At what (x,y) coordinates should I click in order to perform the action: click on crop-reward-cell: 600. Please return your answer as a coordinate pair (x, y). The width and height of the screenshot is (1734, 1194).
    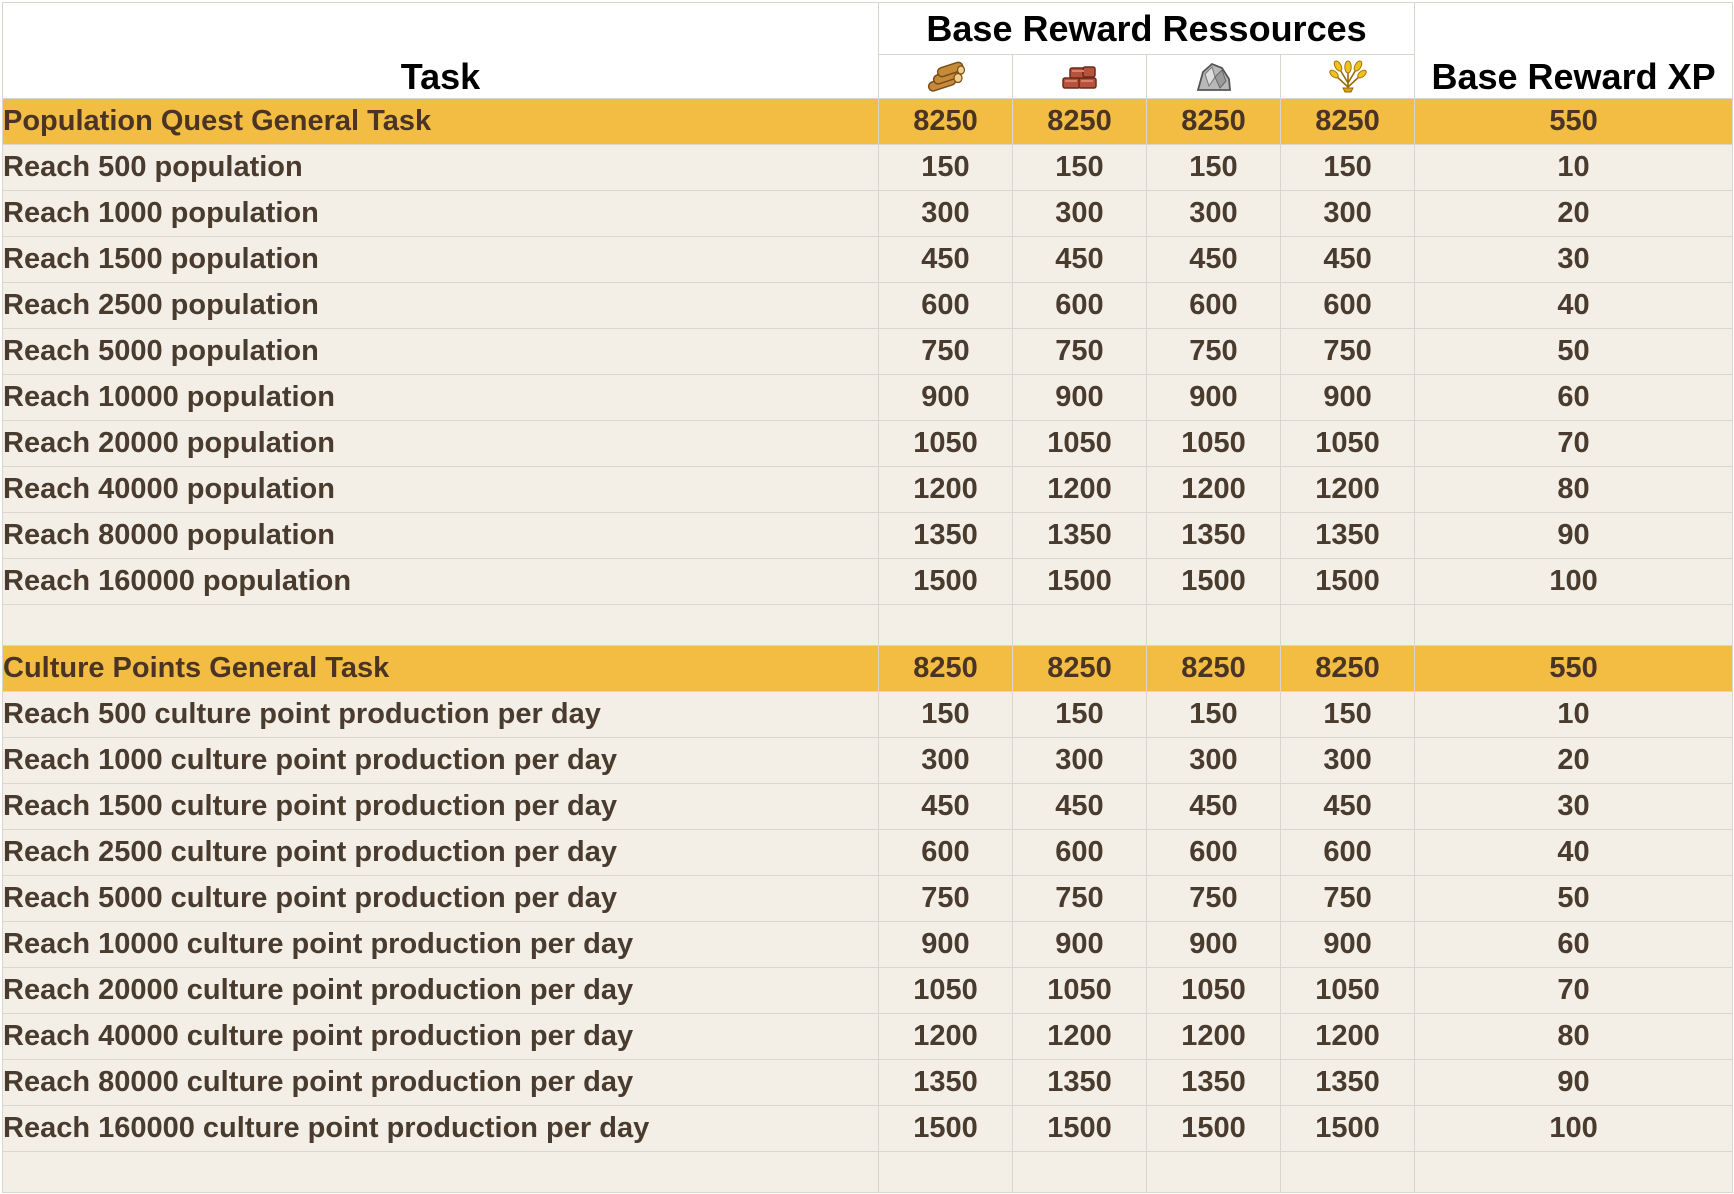
    Looking at the image, I should click on (1347, 305).